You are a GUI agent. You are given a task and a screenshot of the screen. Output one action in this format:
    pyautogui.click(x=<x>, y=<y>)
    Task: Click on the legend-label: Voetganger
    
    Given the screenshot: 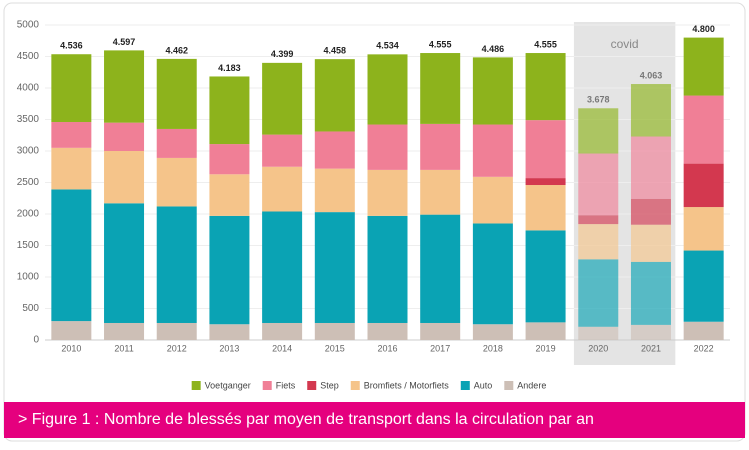 What is the action you would take?
    pyautogui.click(x=228, y=385)
    